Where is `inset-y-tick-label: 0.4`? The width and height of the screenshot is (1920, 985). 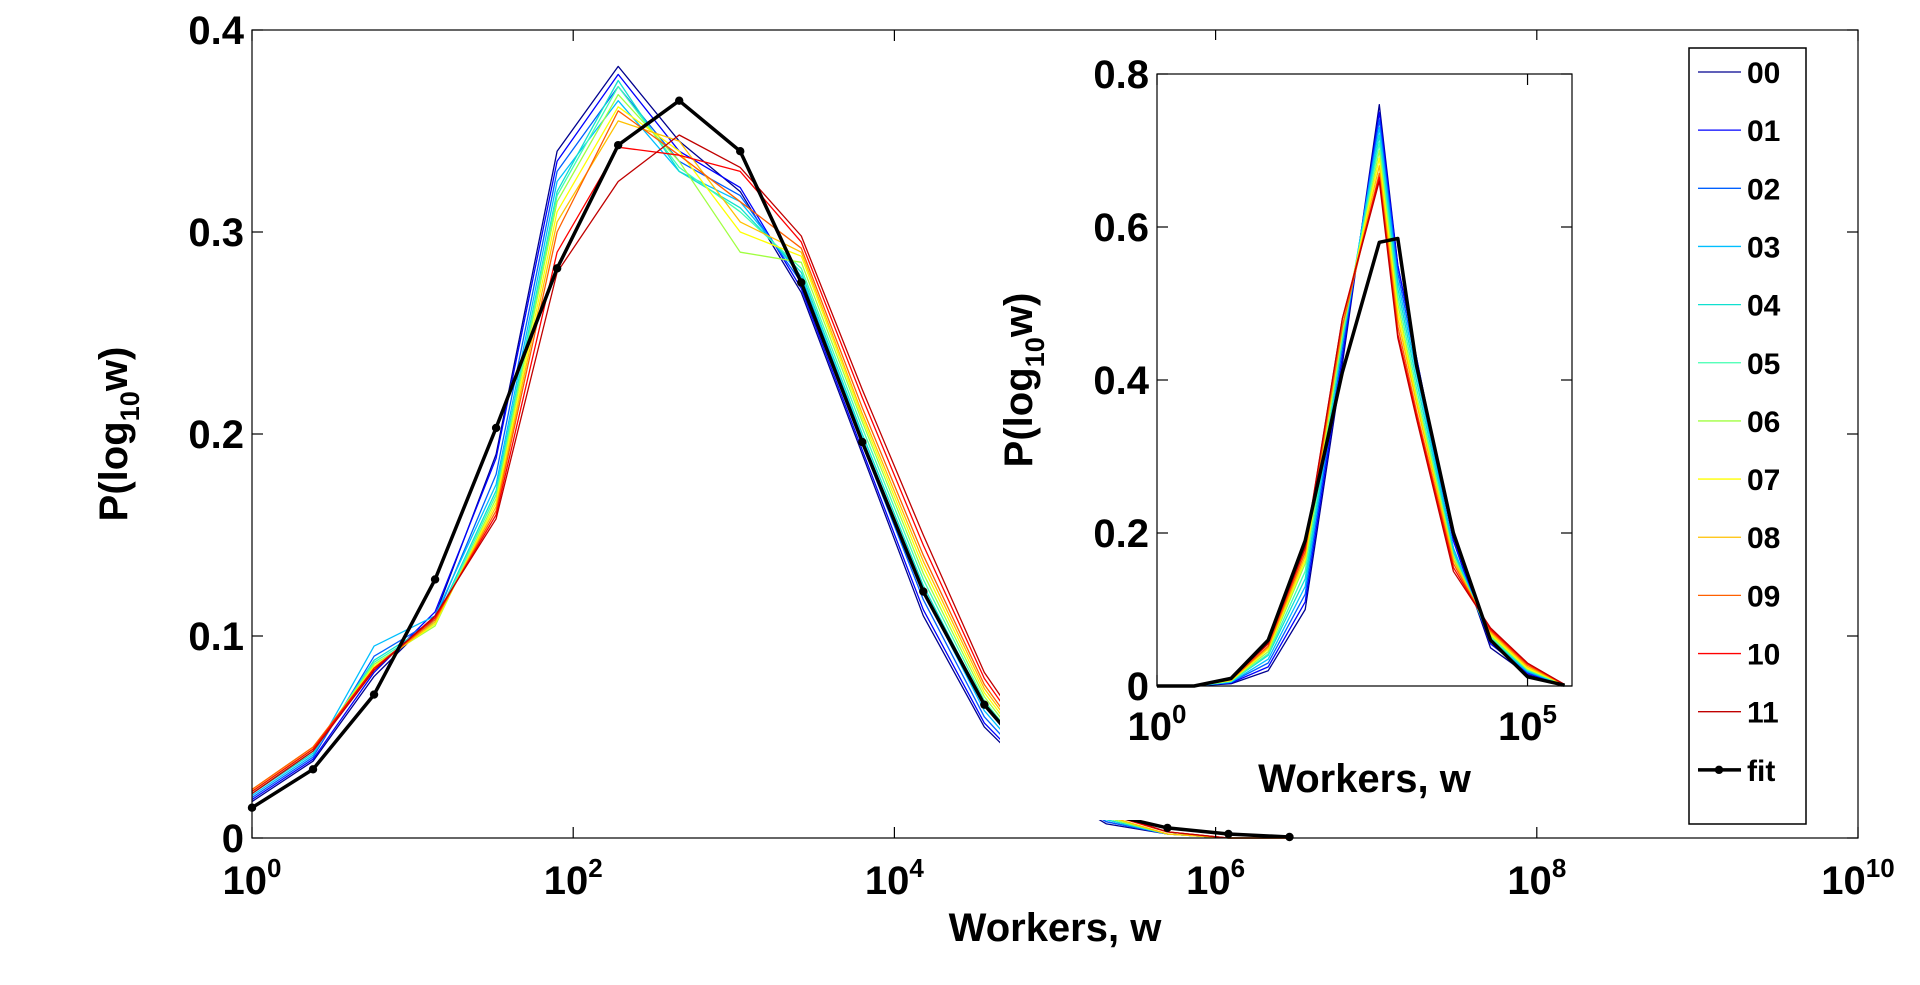
inset-y-tick-label: 0.4 is located at coordinates (1121, 381).